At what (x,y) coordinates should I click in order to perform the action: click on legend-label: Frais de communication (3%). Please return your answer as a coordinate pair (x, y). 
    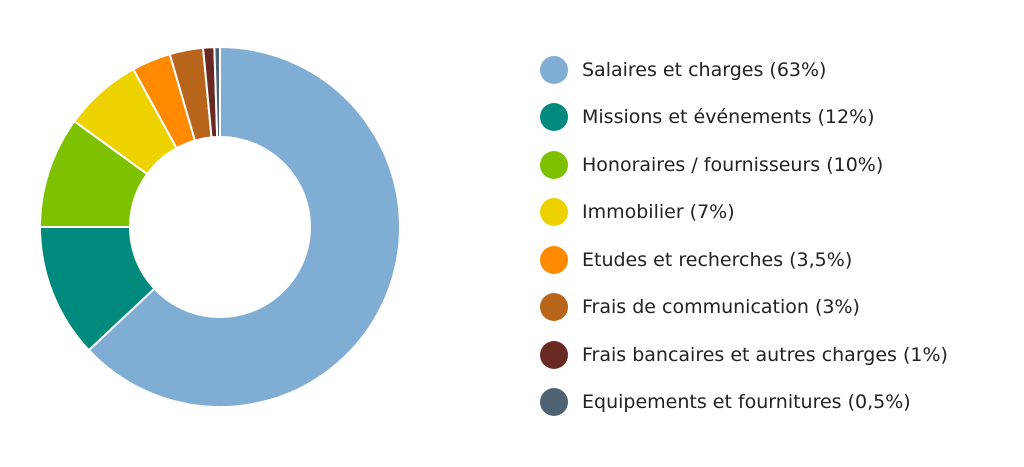
    Looking at the image, I should click on (721, 307).